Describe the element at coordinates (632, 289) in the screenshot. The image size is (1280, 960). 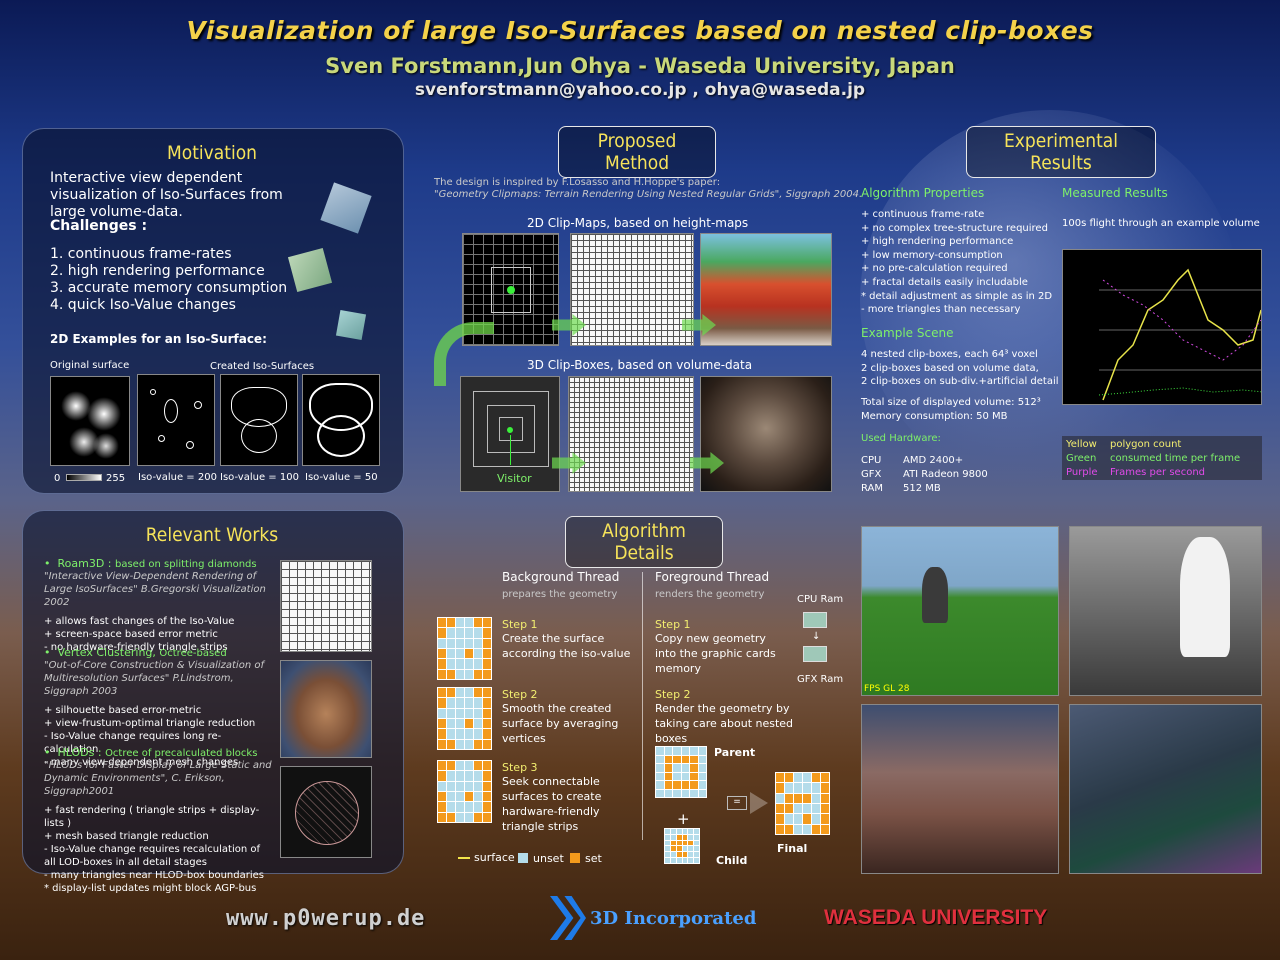
I see `clipmap-wireframe-image` at that location.